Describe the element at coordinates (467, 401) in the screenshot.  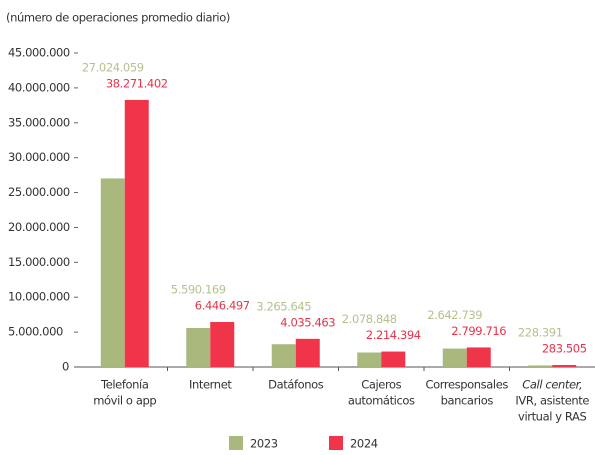
I see `x-tick-label: bancarios` at that location.